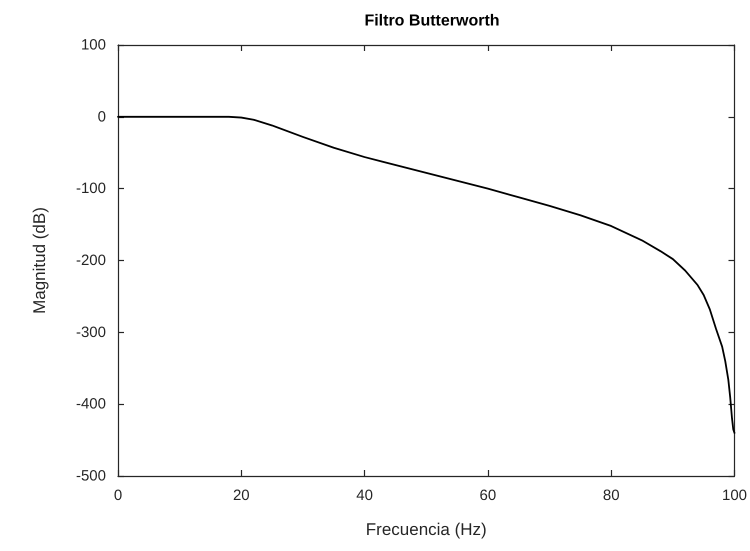 The width and height of the screenshot is (750, 551). I want to click on x-axis-title: Frecuencia (Hz), so click(426, 529).